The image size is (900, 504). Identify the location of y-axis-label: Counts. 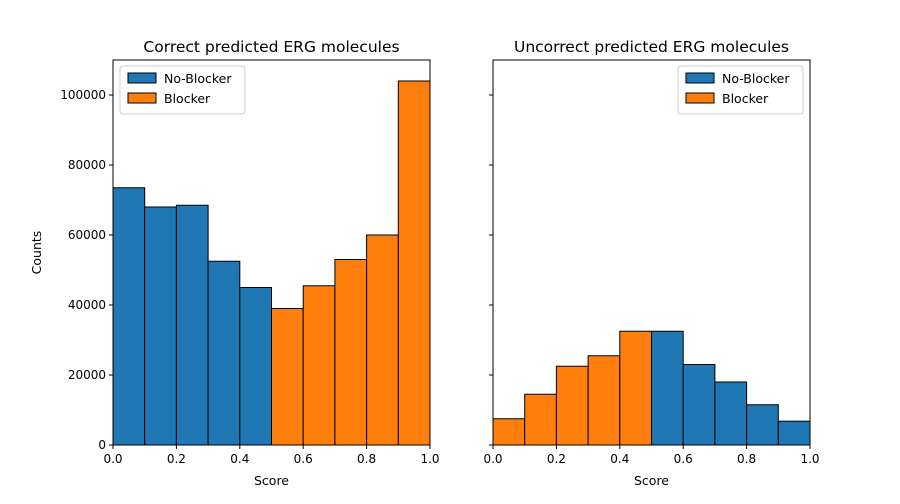
(36, 253).